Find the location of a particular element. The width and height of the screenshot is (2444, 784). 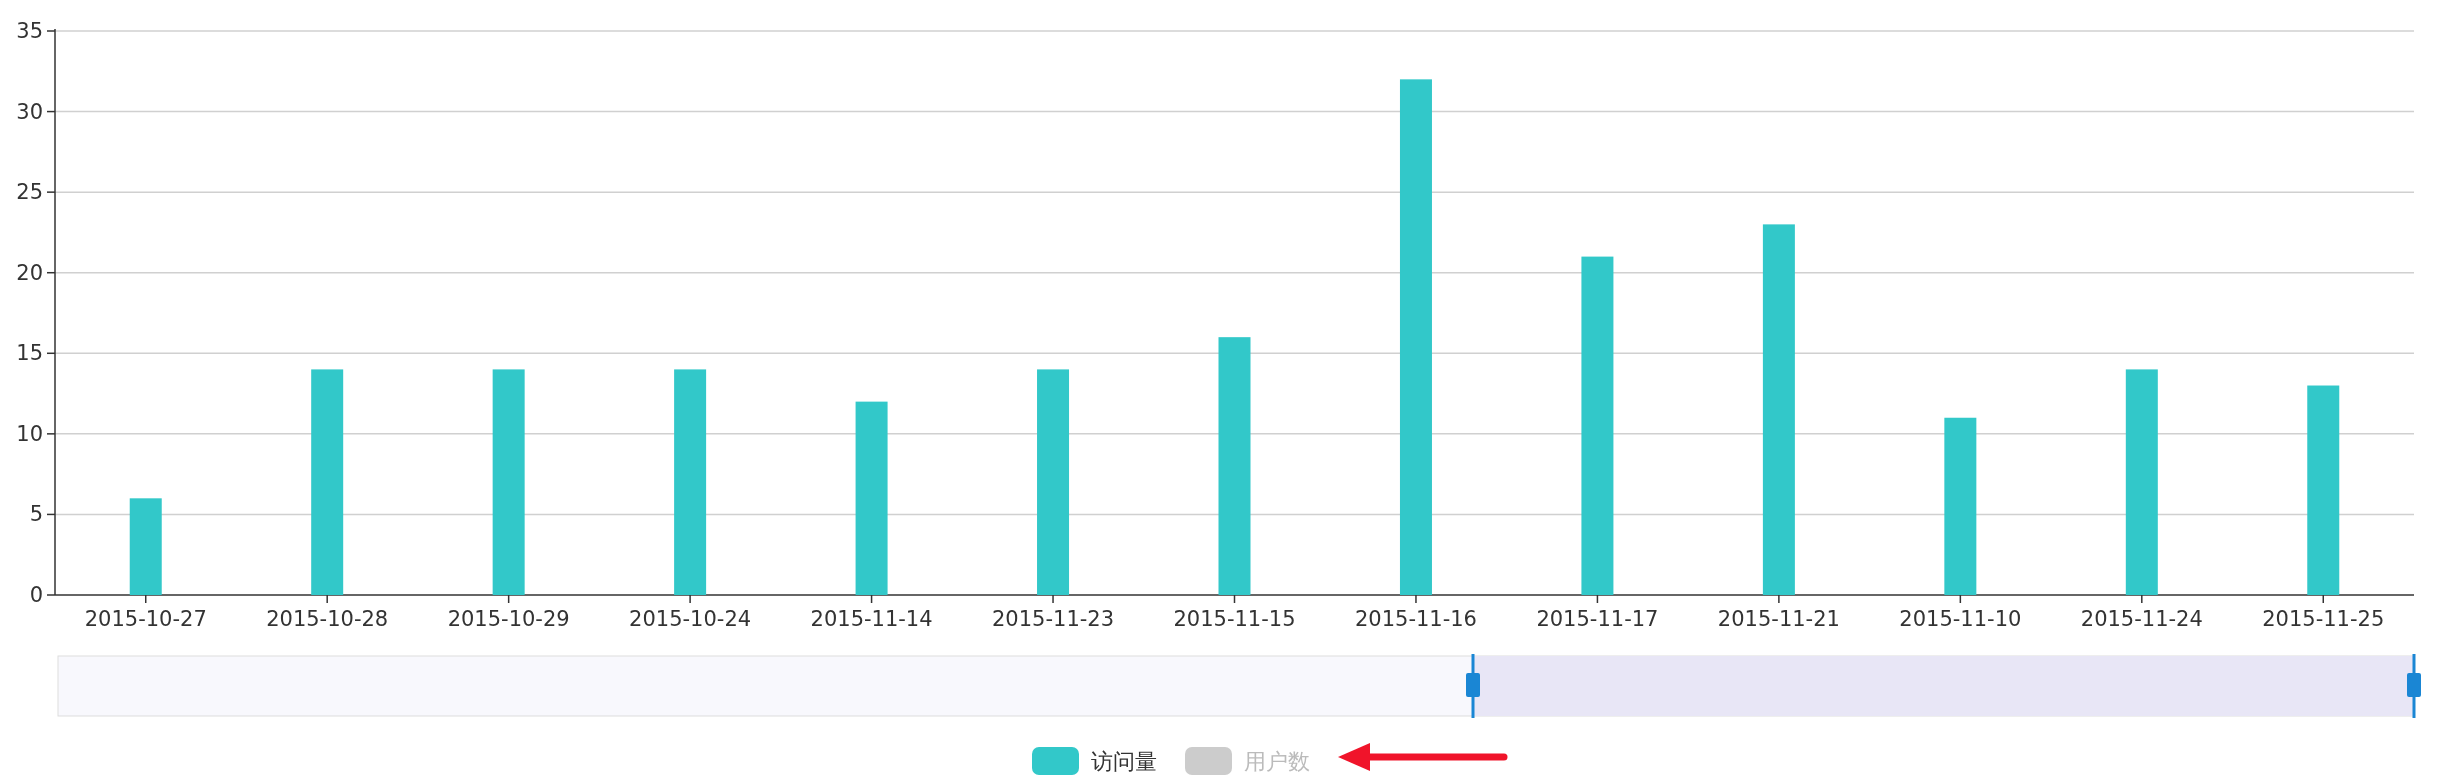

y-tick-label: 35 is located at coordinates (29, 31).